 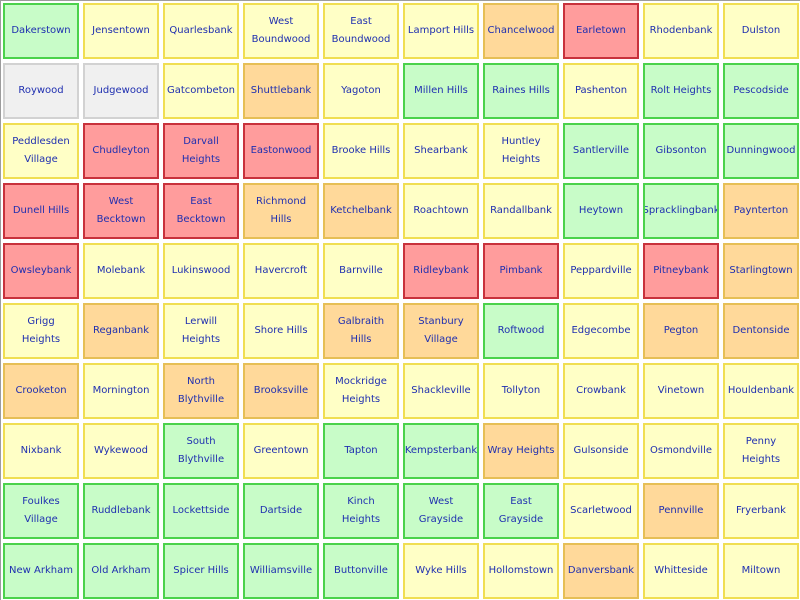 What do you see at coordinates (601, 331) in the screenshot?
I see `suburb-edgecombe: Edgecombe` at bounding box center [601, 331].